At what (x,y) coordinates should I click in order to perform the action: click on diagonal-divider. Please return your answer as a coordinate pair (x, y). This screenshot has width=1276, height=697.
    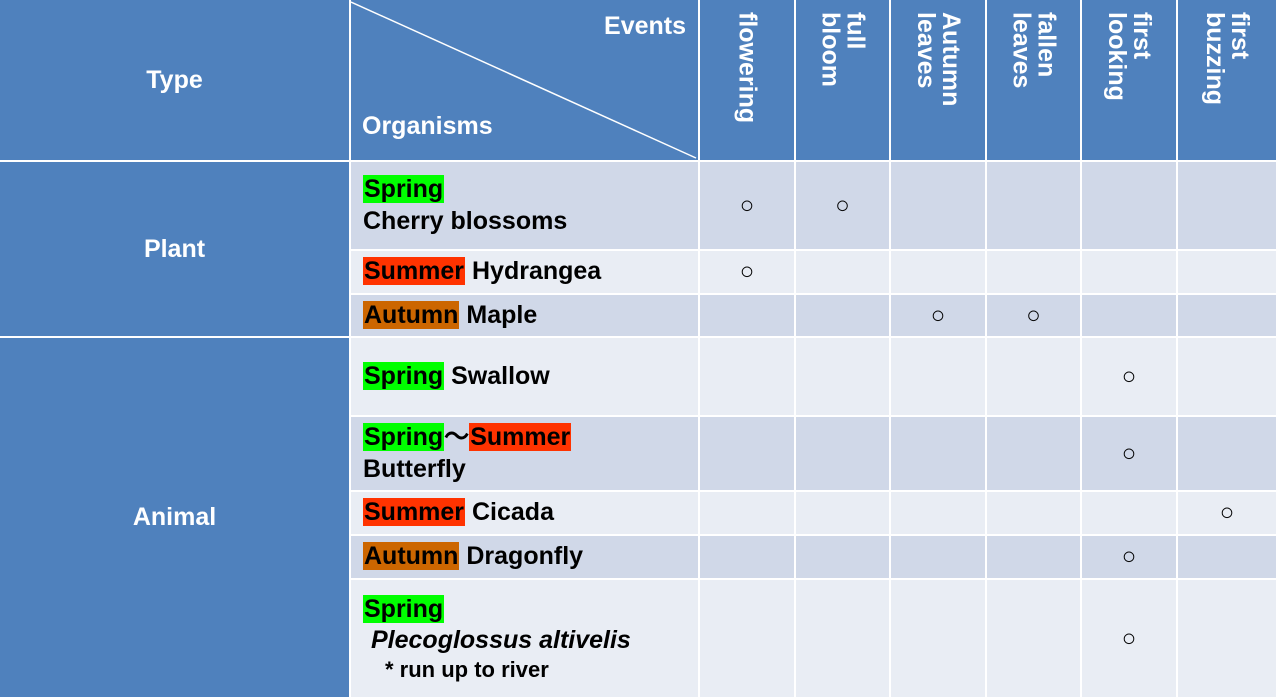
    Looking at the image, I should click on (524, 80).